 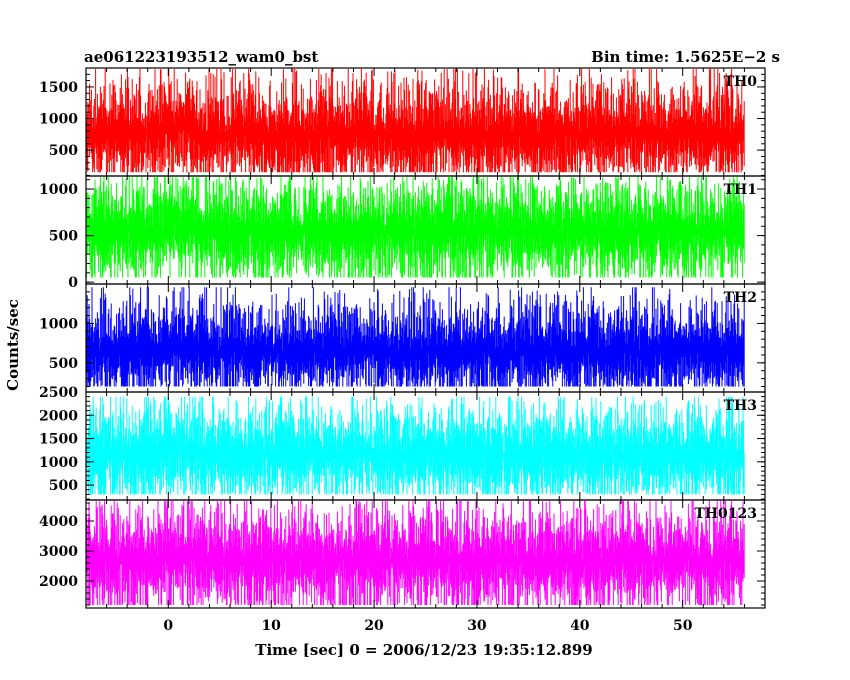 What do you see at coordinates (740, 298) in the screenshot?
I see `panel-name-label: TH2` at bounding box center [740, 298].